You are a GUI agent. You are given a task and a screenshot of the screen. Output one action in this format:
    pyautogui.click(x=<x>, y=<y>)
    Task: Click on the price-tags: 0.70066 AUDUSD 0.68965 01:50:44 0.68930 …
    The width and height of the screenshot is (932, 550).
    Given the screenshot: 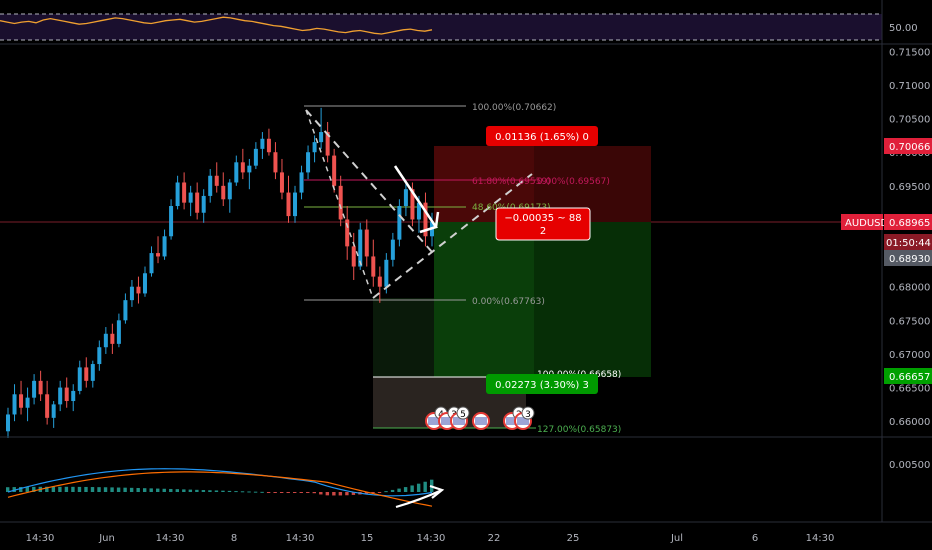 What is the action you would take?
    pyautogui.click(x=886, y=261)
    